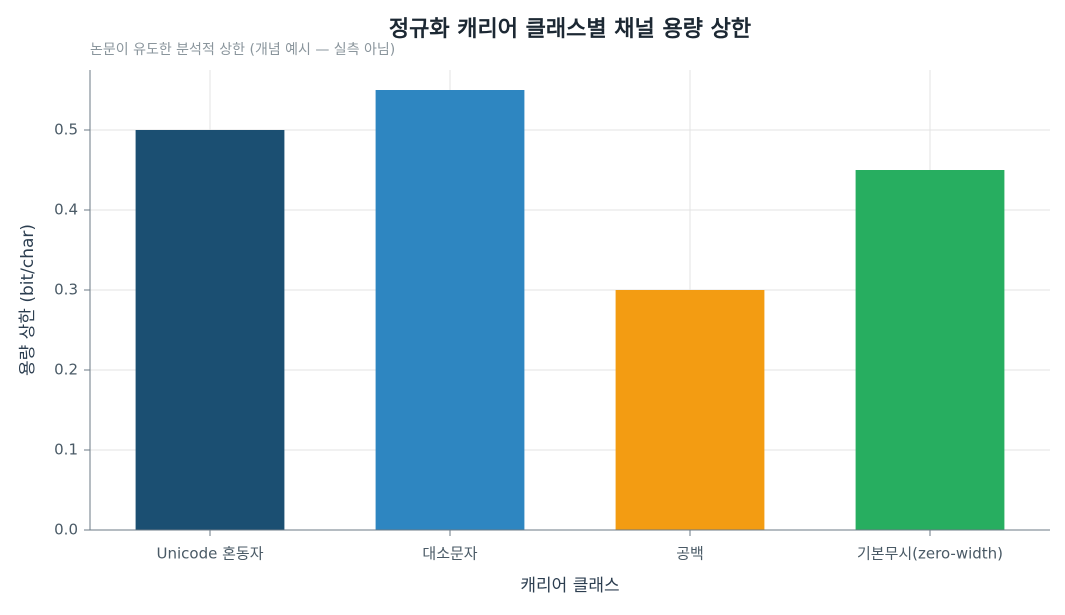  I want to click on y-tick-label: 0.2, so click(66, 370).